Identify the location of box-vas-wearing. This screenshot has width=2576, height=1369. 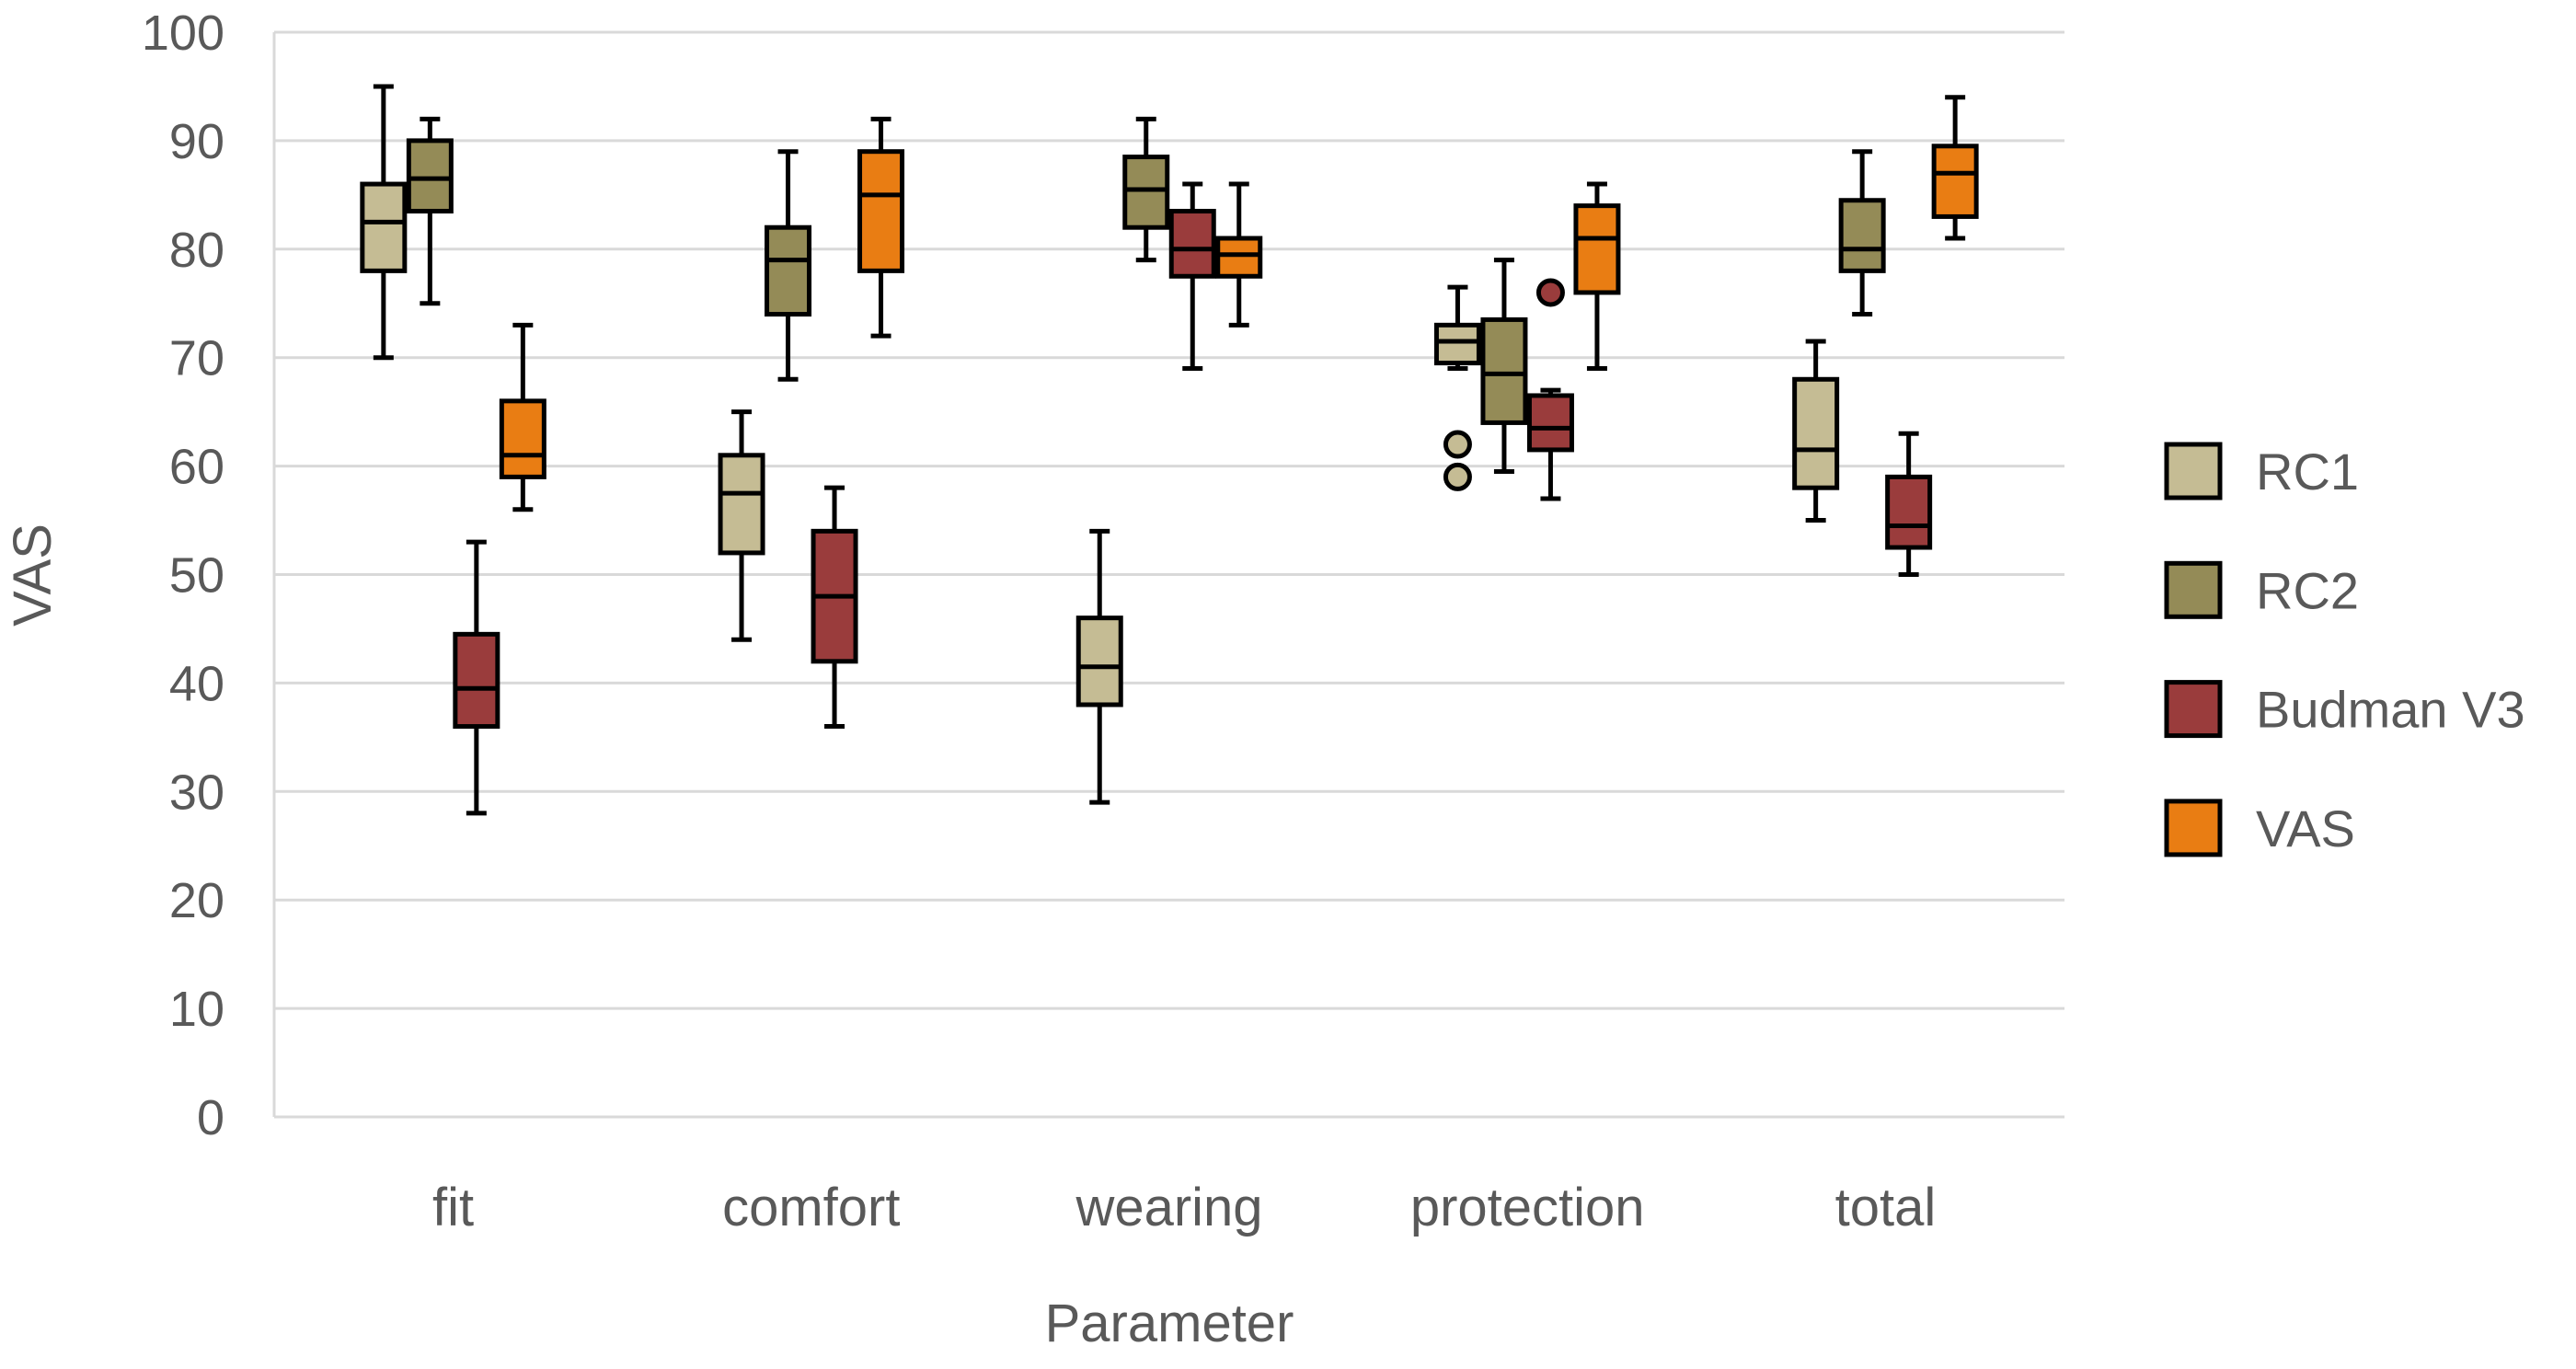
(1239, 255).